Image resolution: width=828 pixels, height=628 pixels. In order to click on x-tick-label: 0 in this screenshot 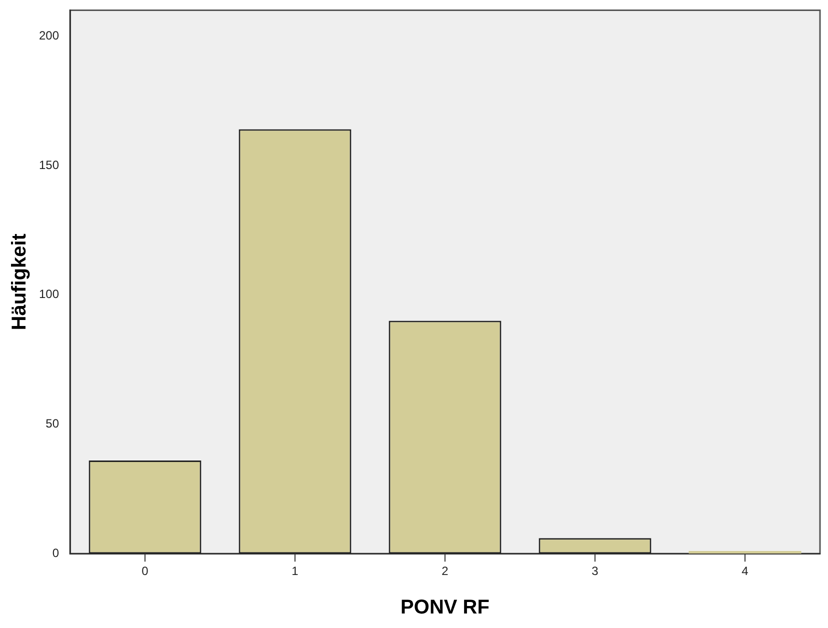, I will do `click(145, 571)`.